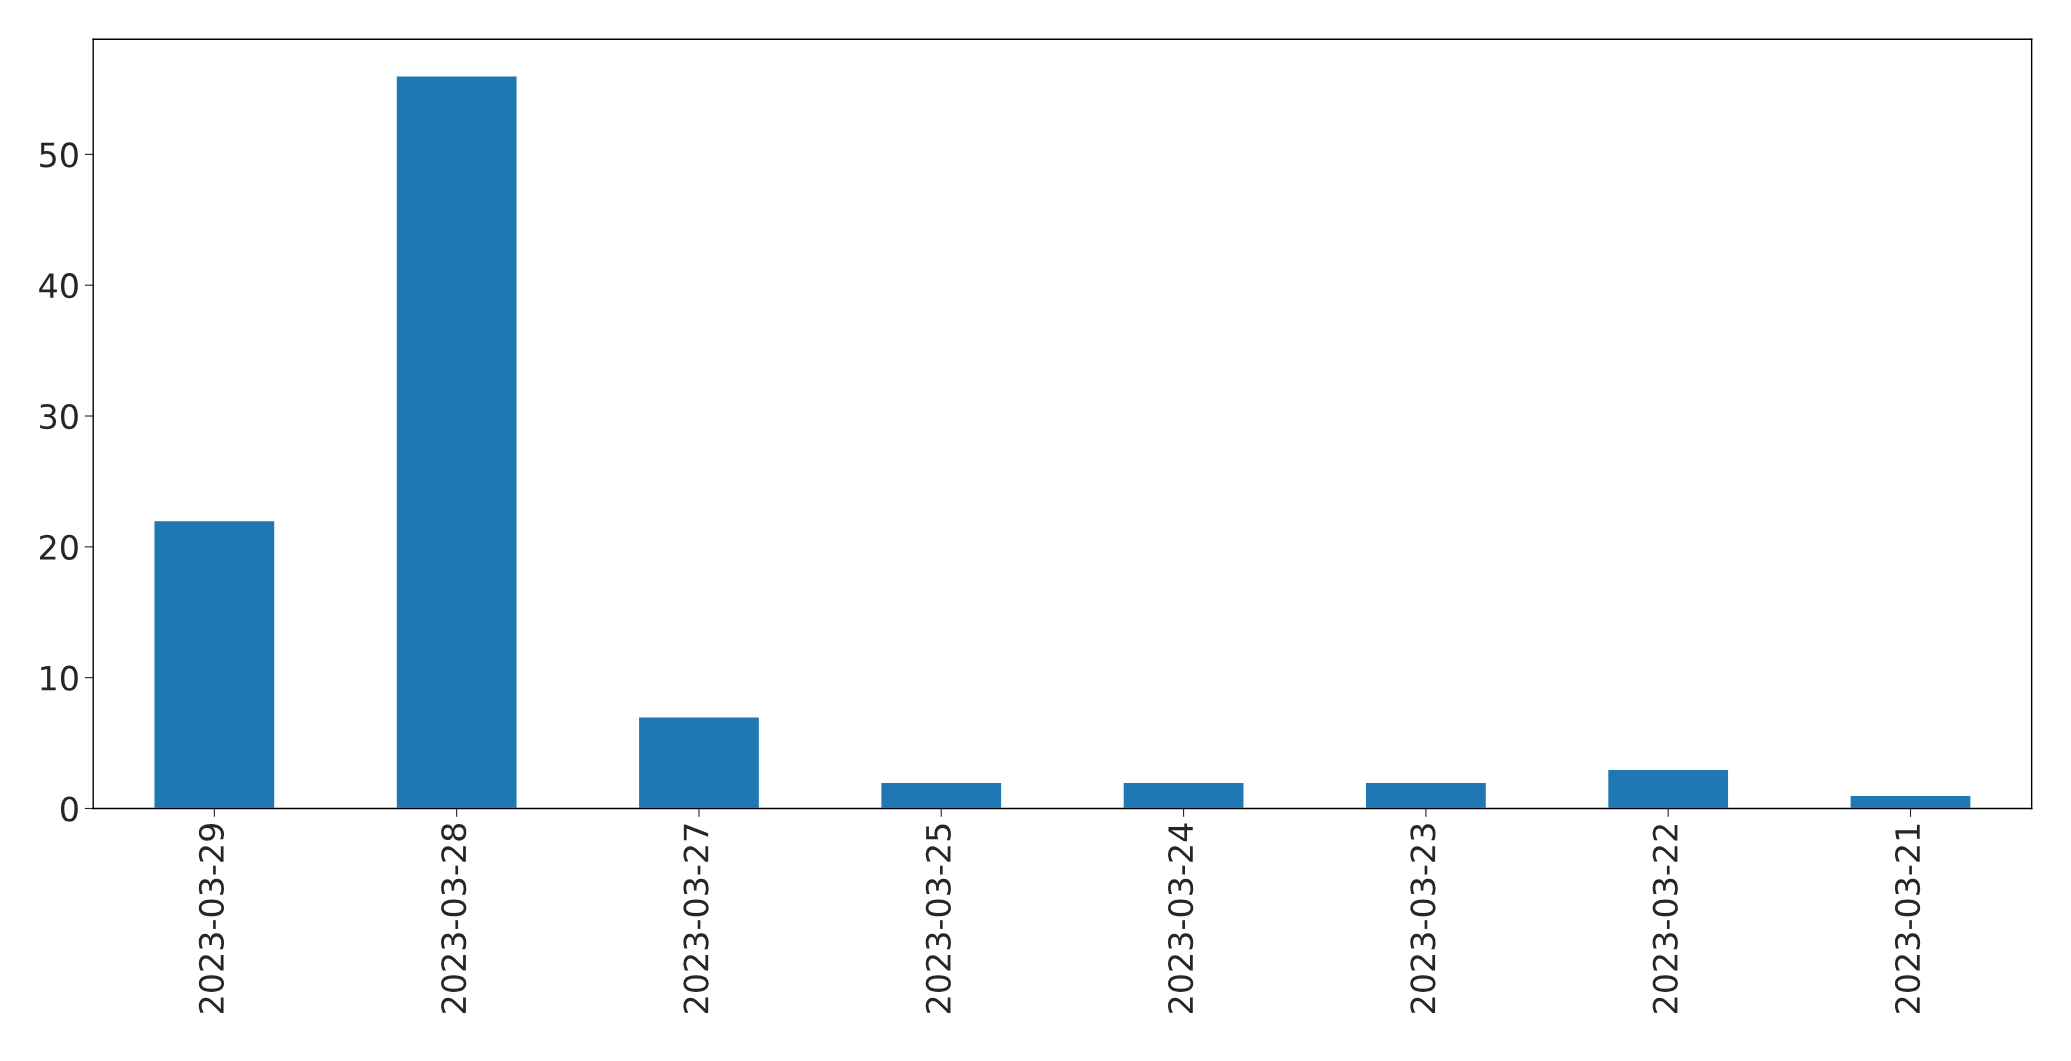 This screenshot has width=2071, height=1061. What do you see at coordinates (59, 155) in the screenshot?
I see `y-tick-label: 50` at bounding box center [59, 155].